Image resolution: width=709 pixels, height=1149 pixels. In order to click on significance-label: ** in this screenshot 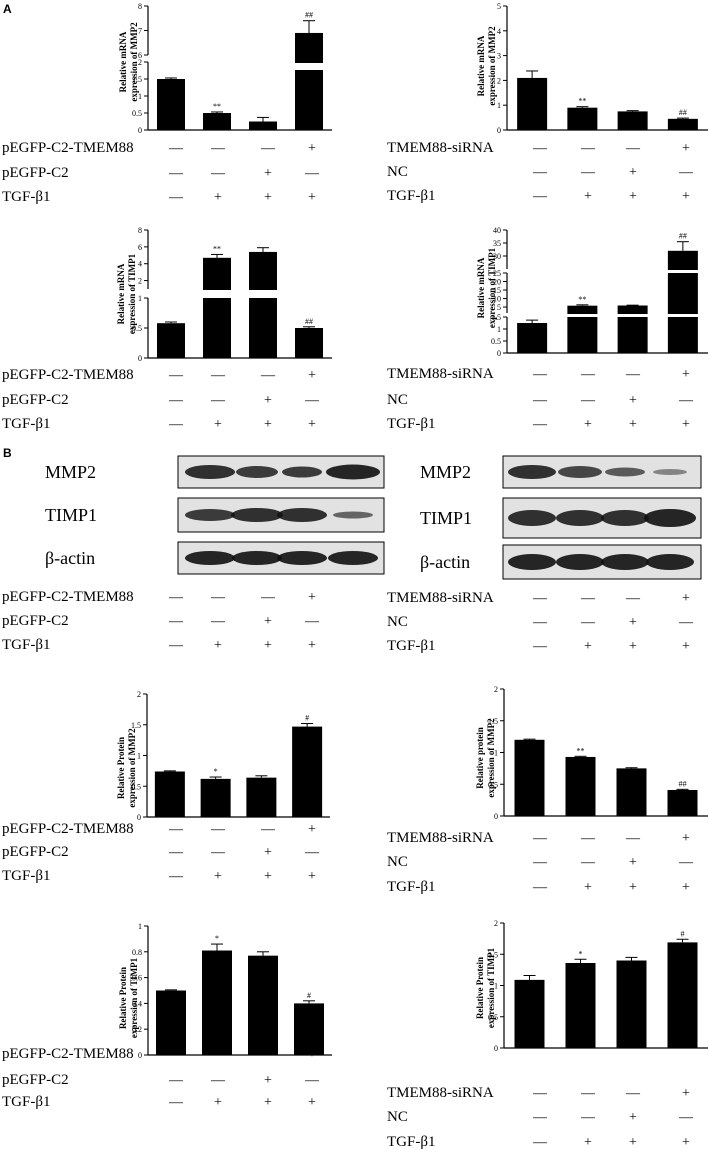, I will do `click(581, 750)`.